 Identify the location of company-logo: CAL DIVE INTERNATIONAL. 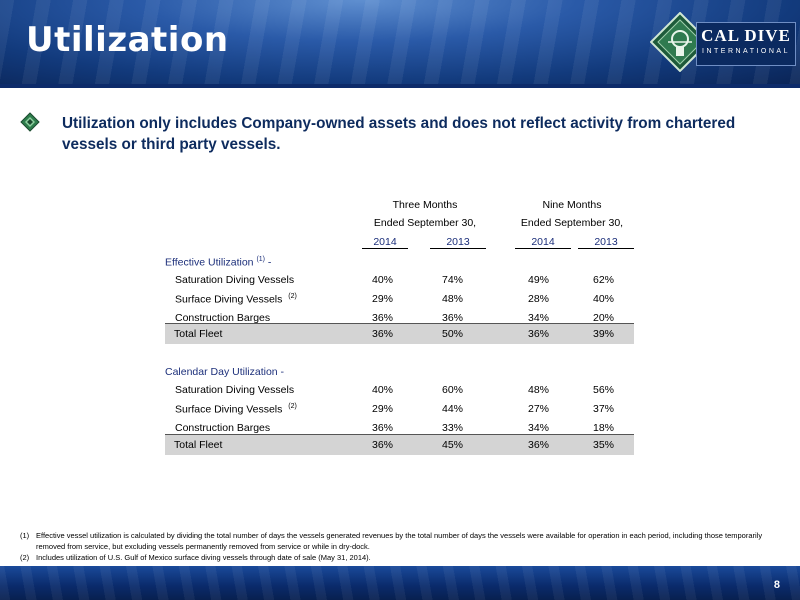
(721, 42).